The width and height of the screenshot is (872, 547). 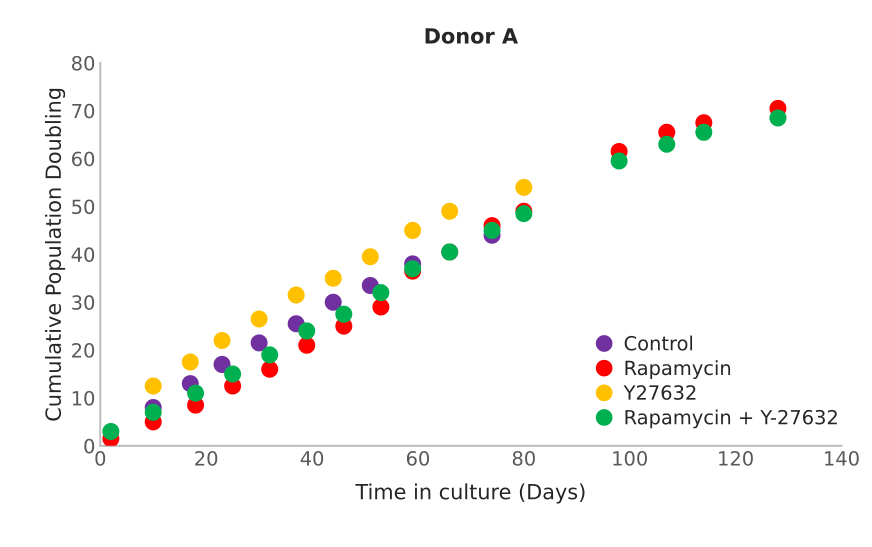 What do you see at coordinates (89, 446) in the screenshot?
I see `y-tick-label: 0` at bounding box center [89, 446].